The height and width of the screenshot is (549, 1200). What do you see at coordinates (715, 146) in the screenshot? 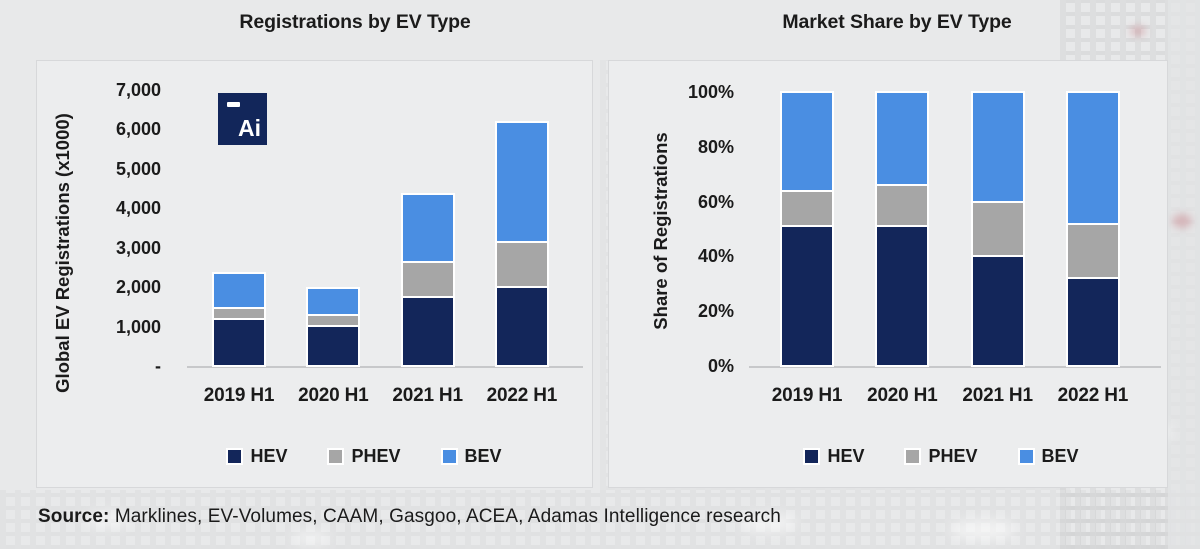
I see `y-tick-80: 80%` at bounding box center [715, 146].